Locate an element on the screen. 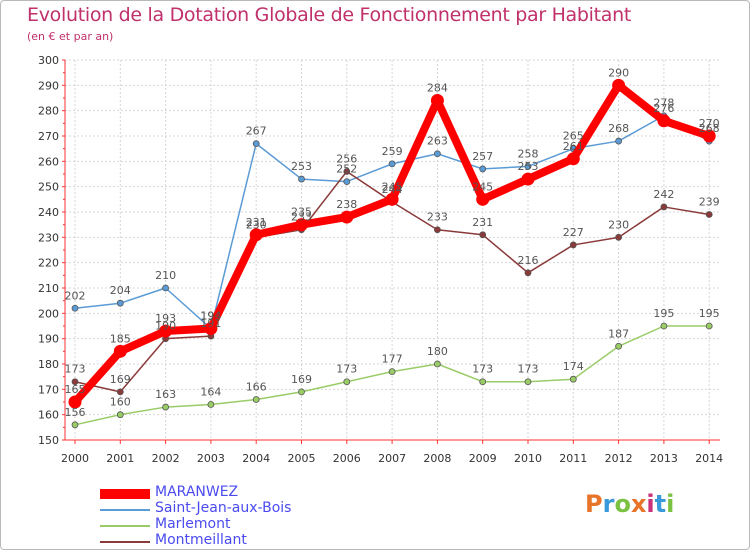  chart-subtitle: (en € et par an) is located at coordinates (70, 36).